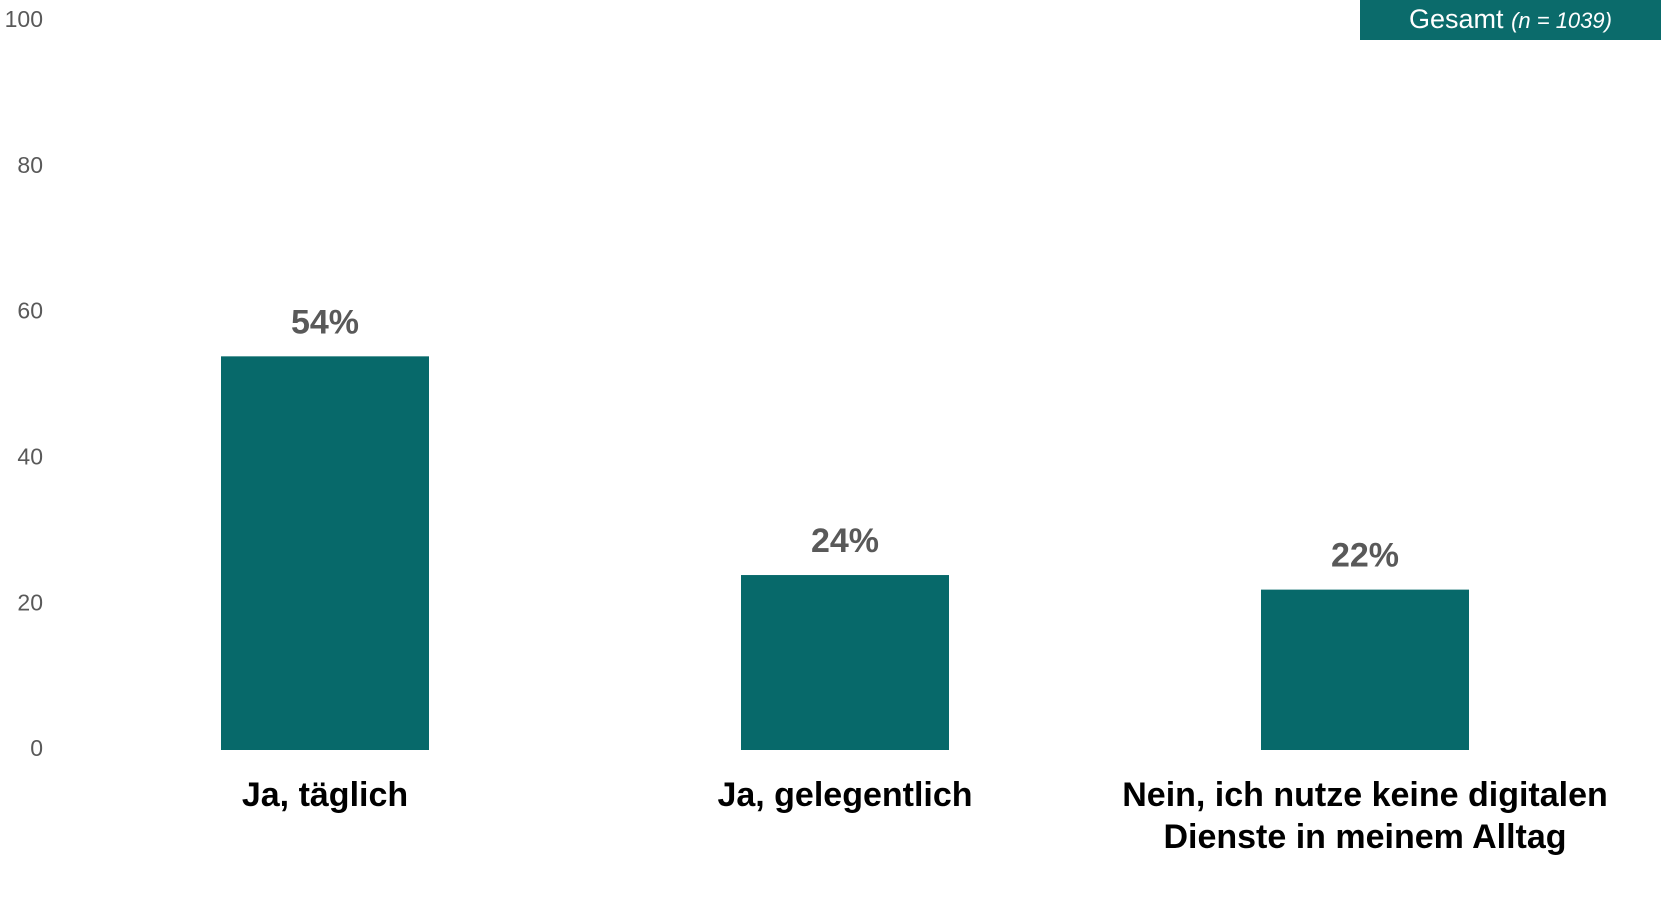 This screenshot has width=1661, height=899. What do you see at coordinates (1510, 20) in the screenshot?
I see `legend: Gesamt (n = 1039)` at bounding box center [1510, 20].